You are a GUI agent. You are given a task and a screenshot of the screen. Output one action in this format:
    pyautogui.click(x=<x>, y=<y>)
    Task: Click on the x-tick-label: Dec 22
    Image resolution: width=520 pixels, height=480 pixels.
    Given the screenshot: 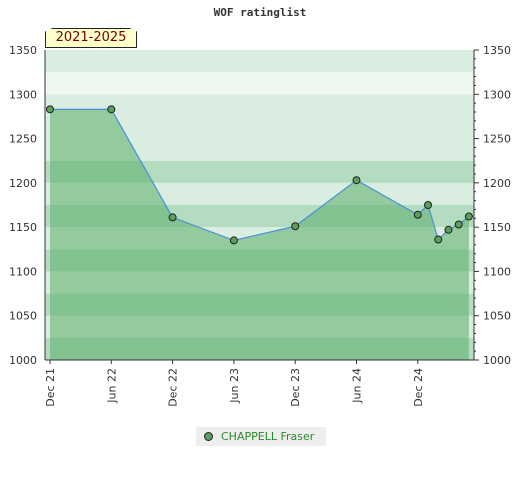 What is the action you would take?
    pyautogui.click(x=173, y=387)
    